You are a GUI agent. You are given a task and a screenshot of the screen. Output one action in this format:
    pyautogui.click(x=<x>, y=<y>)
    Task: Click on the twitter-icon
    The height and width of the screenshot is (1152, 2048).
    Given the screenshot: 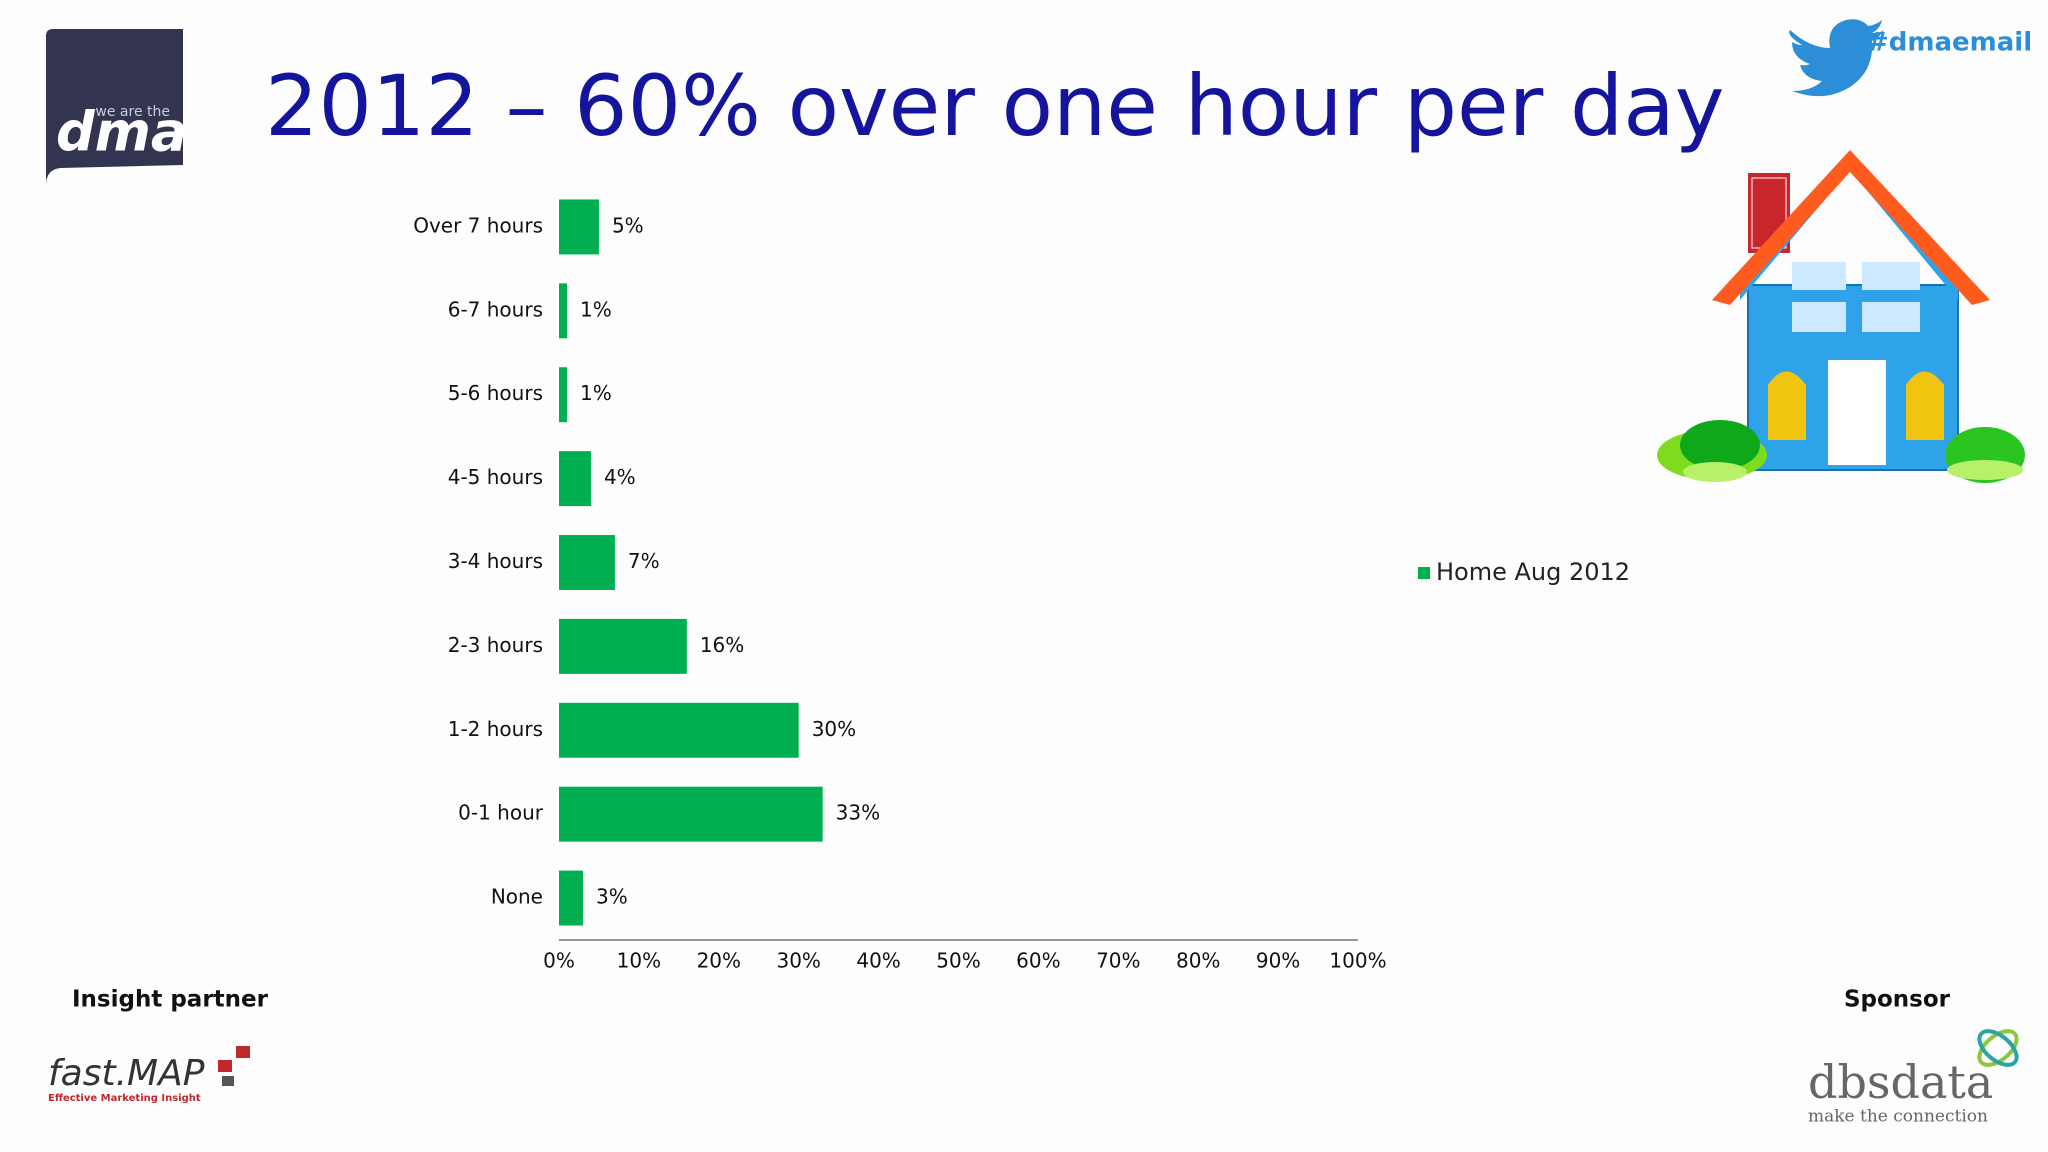 What is the action you would take?
    pyautogui.click(x=1836, y=58)
    